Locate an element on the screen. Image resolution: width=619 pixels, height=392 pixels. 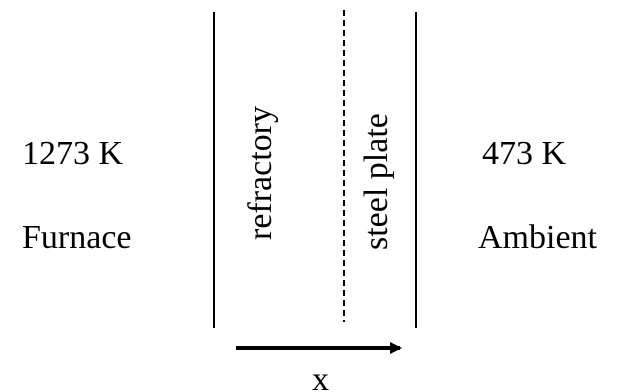
ambient-label: Ambient is located at coordinates (538, 237).